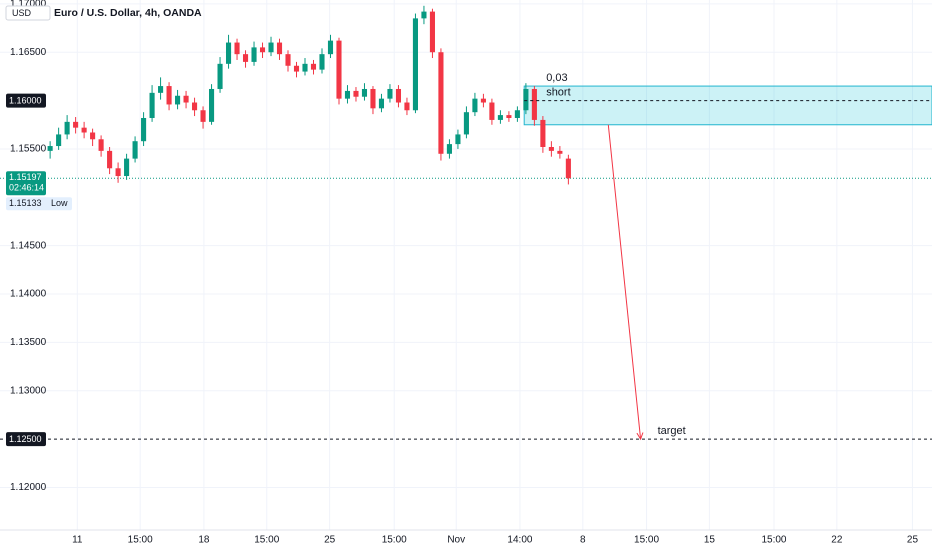 This screenshot has width=932, height=550. Describe the element at coordinates (28, 245) in the screenshot. I see `y-tick-label: 1.14500` at that location.